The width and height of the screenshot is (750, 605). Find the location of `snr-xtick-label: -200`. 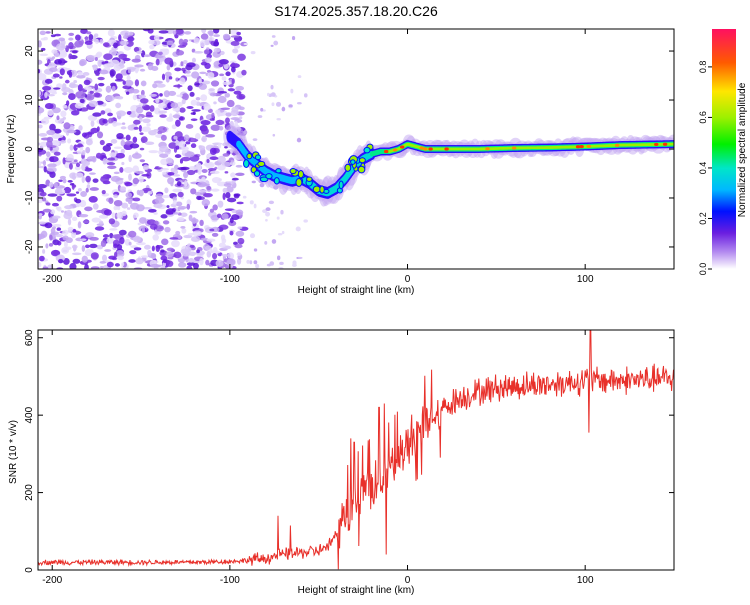

snr-xtick-label: -200 is located at coordinates (52, 580).